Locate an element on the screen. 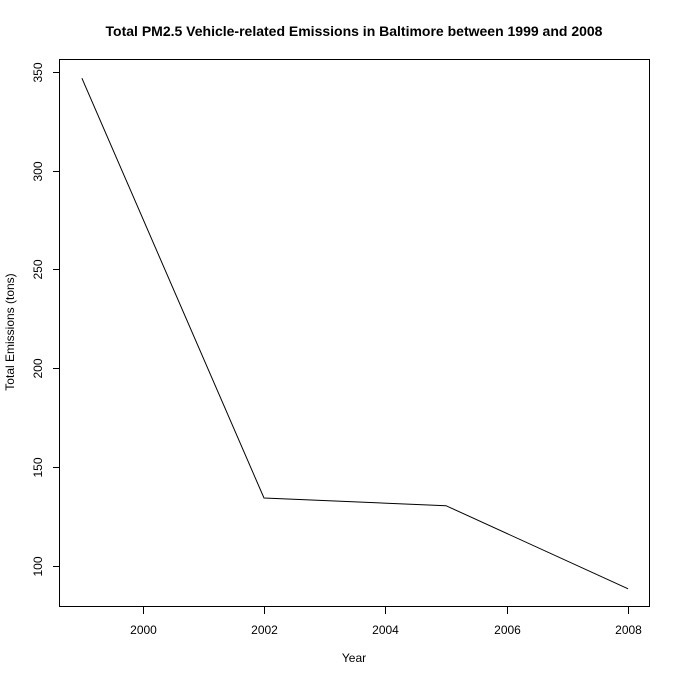 Image resolution: width=680 pixels, height=680 pixels. y-tick-label: 100 is located at coordinates (38, 566).